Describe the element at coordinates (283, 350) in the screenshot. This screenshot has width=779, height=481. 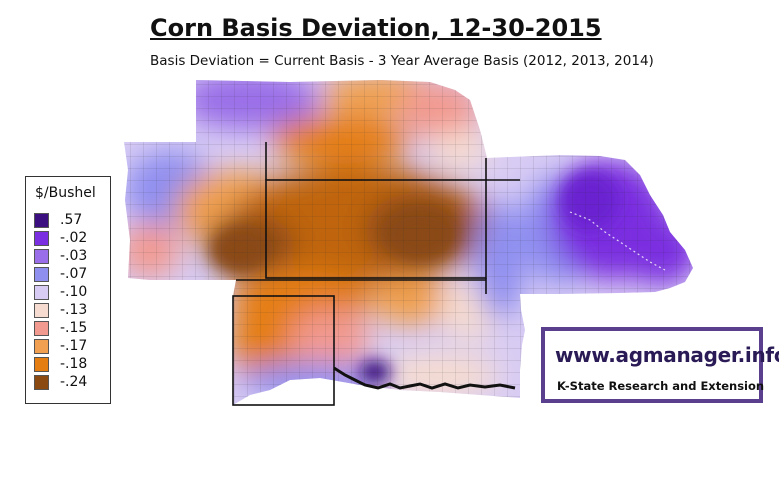
I see `texas-panhandle-border` at that location.